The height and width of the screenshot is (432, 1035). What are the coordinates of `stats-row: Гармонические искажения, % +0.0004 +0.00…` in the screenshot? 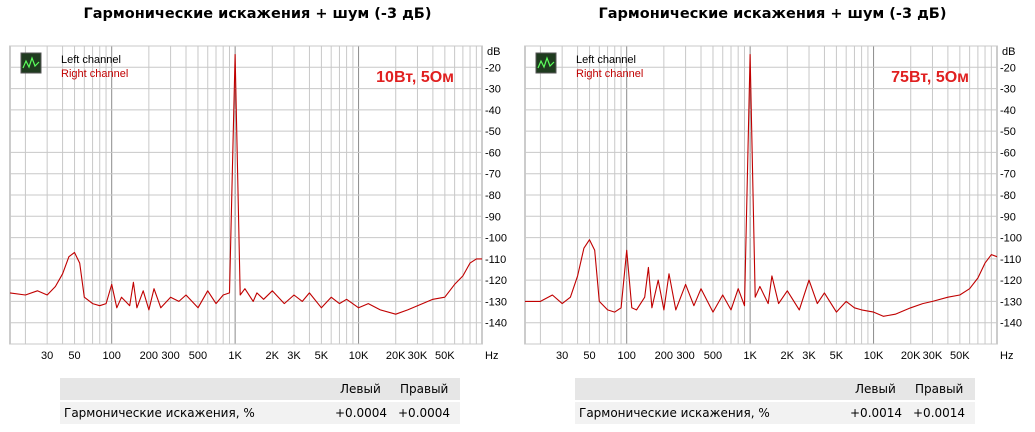 It's located at (260, 413).